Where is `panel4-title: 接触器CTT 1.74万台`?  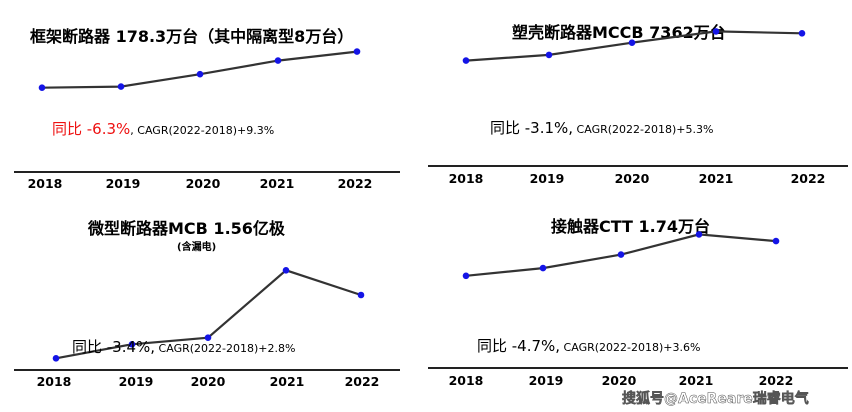
panel4-title: 接触器CTT 1.74万台 is located at coordinates (630, 226).